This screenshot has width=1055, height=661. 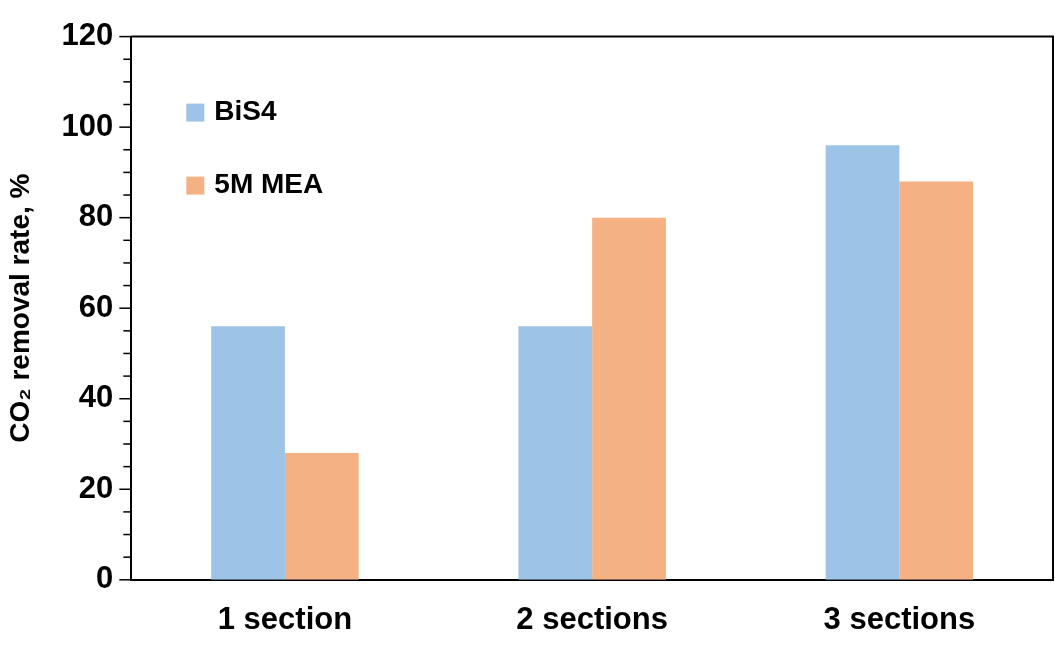 What do you see at coordinates (285, 618) in the screenshot?
I see `x-tick-label: 1 section` at bounding box center [285, 618].